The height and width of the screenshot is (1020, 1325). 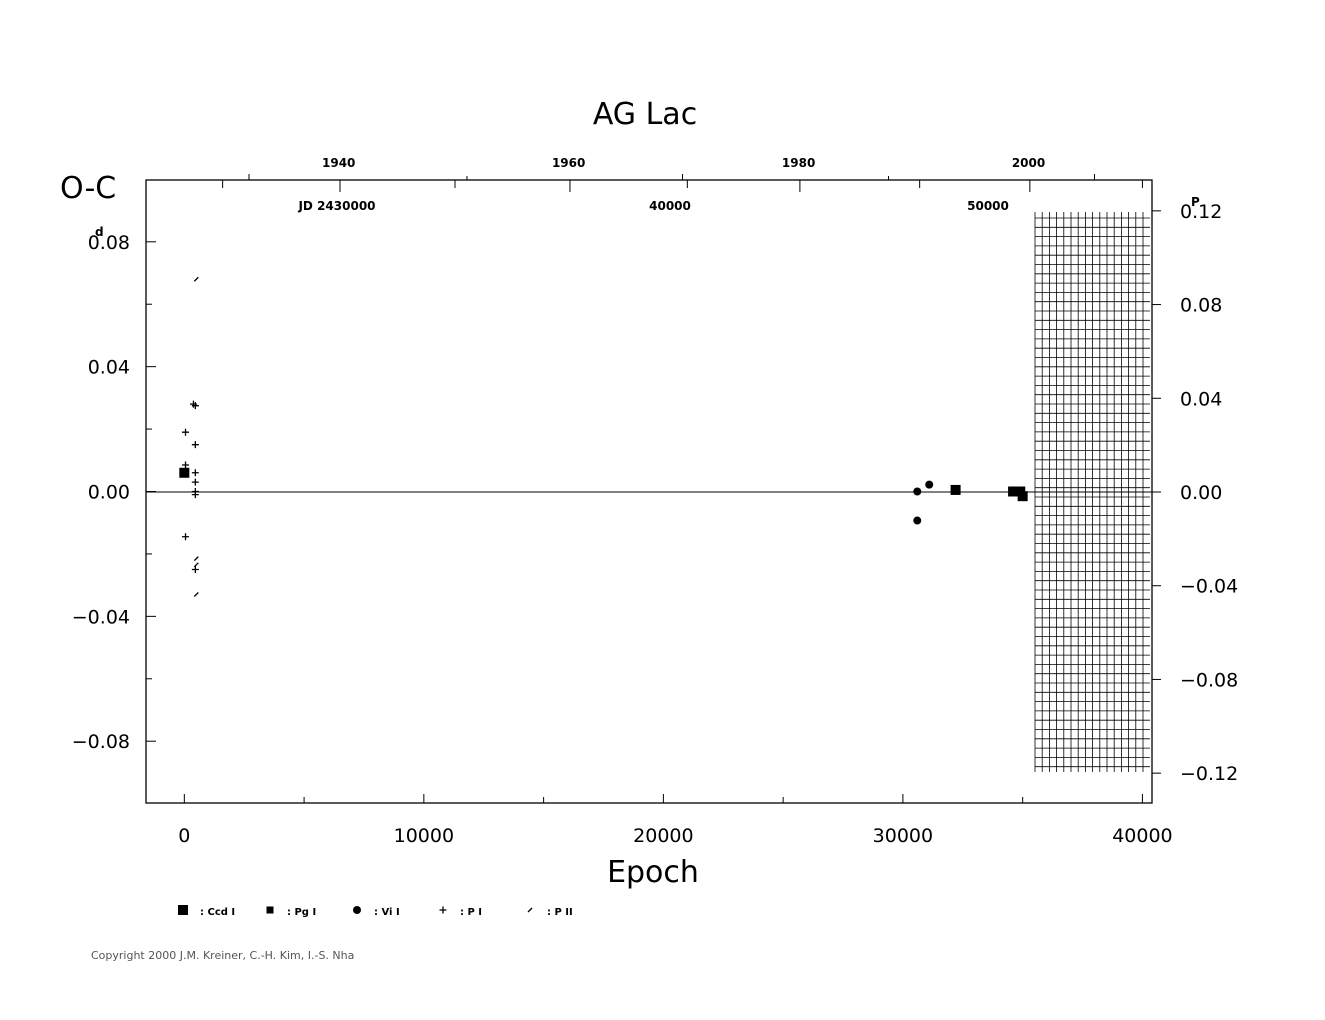 I want to click on legend-marker-square-small, so click(x=270, y=910).